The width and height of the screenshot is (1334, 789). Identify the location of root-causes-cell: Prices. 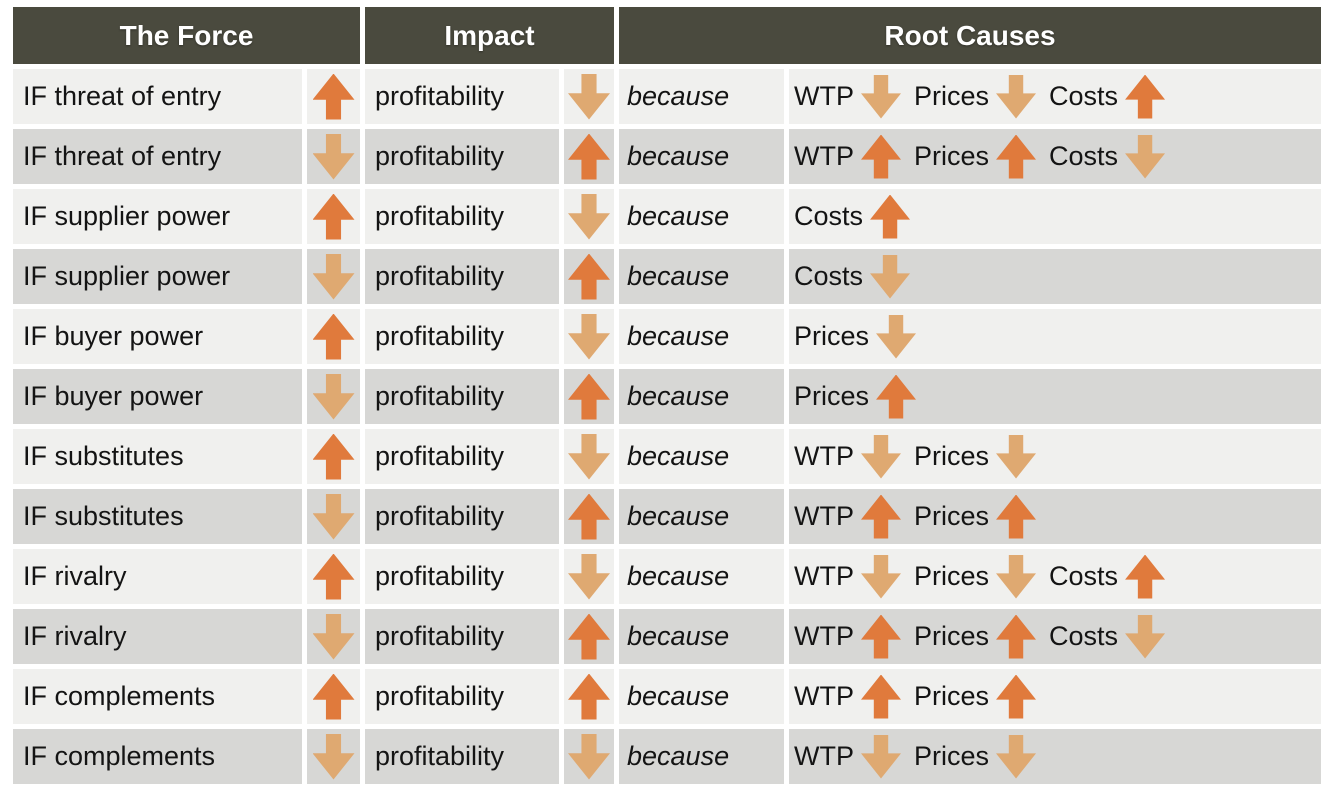
(1055, 396).